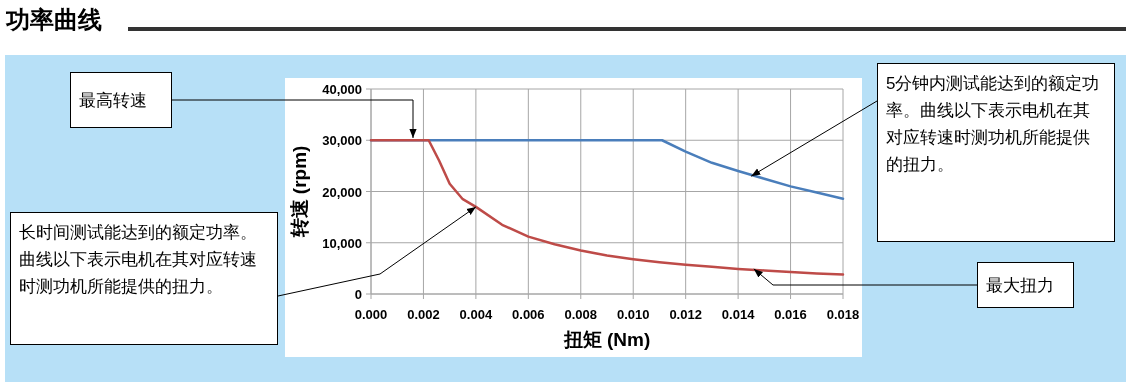  What do you see at coordinates (342, 141) in the screenshot?
I see `y-tick-label: 30,000` at bounding box center [342, 141].